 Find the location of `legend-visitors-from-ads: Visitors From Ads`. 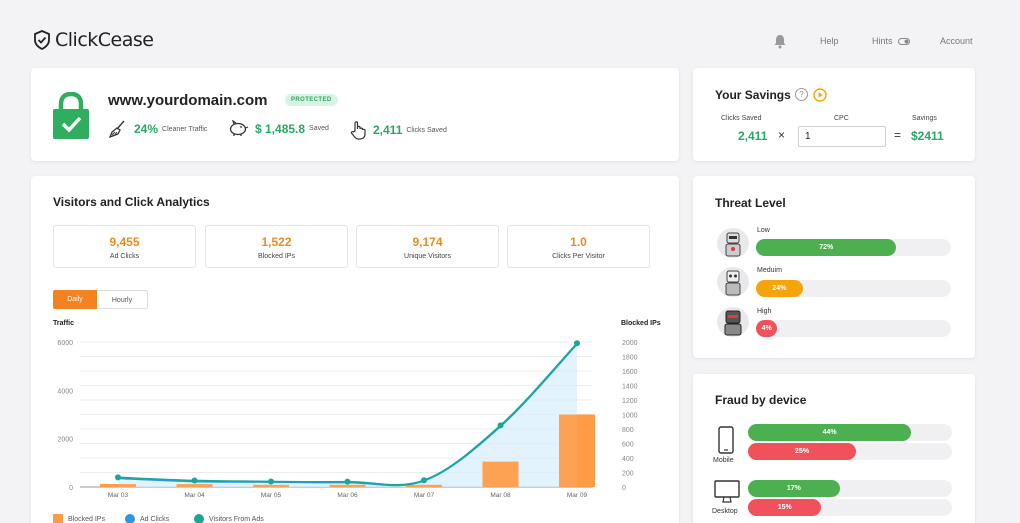

legend-visitors-from-ads: Visitors From Ads is located at coordinates (229, 518).